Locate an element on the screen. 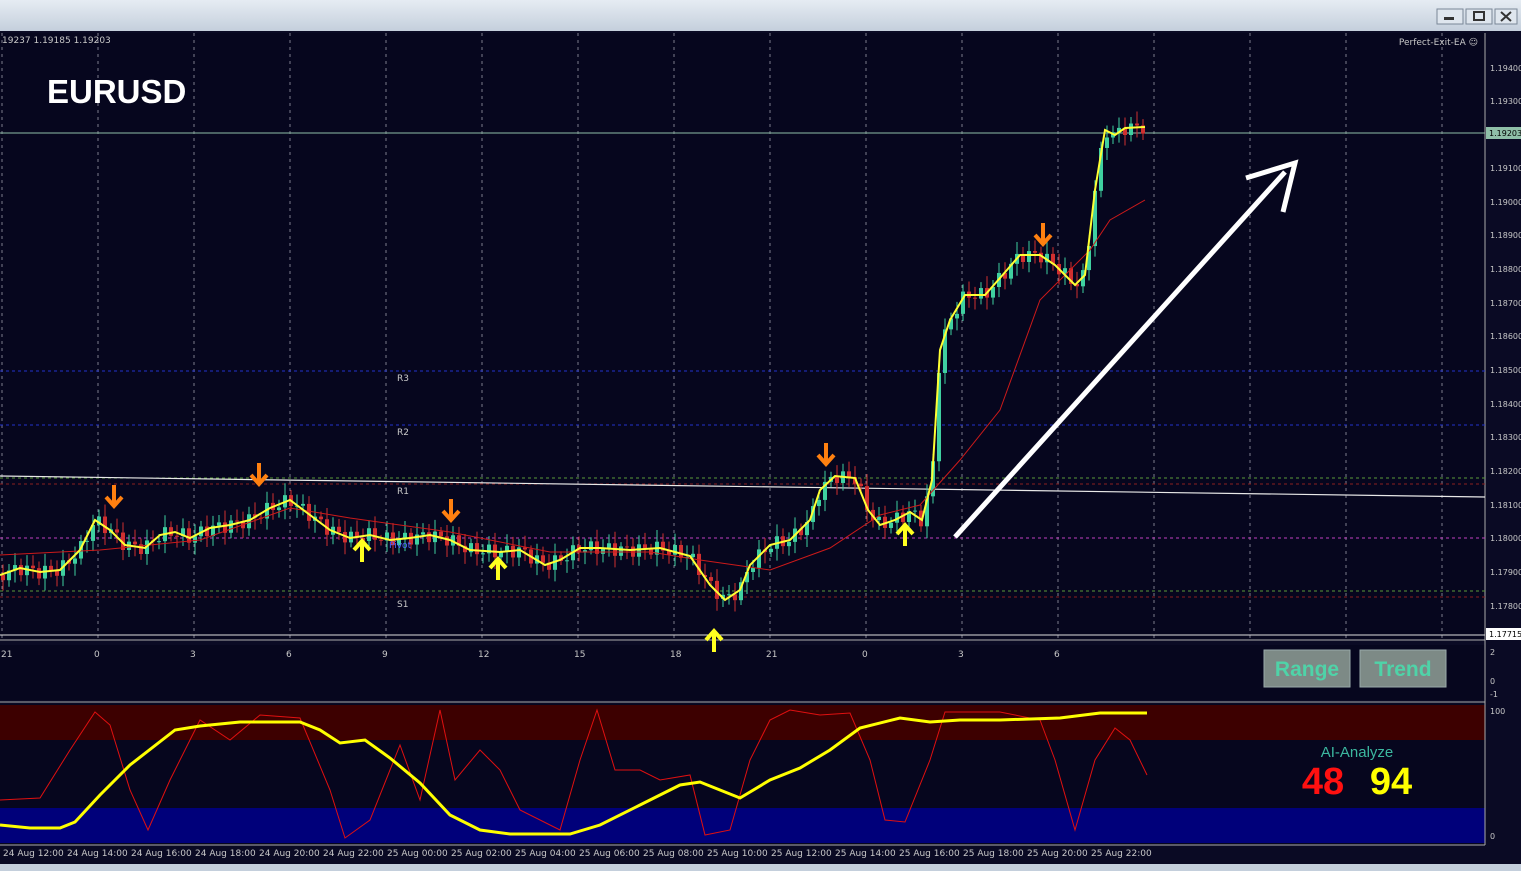  price-label: 1.19000 is located at coordinates (1505, 202).